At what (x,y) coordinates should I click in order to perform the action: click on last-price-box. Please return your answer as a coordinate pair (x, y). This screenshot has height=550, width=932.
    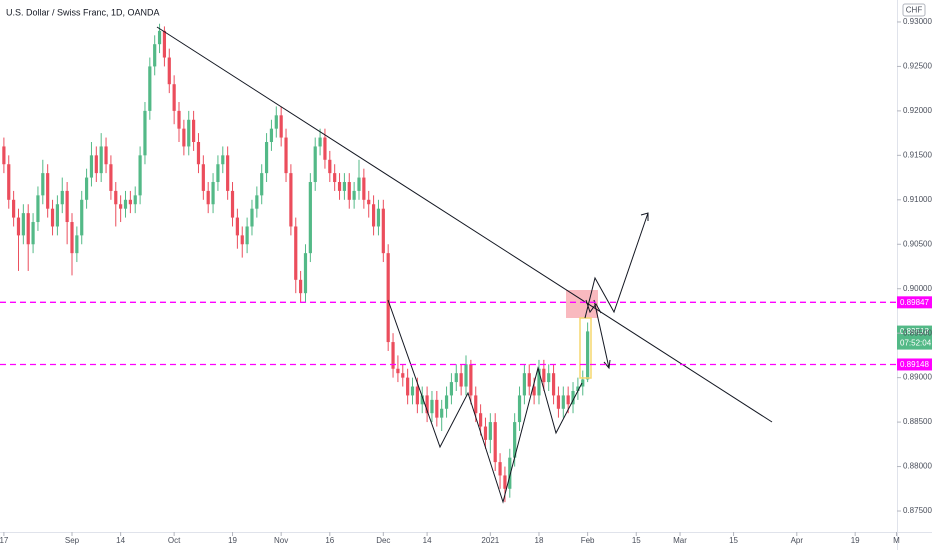
    Looking at the image, I should click on (914, 337).